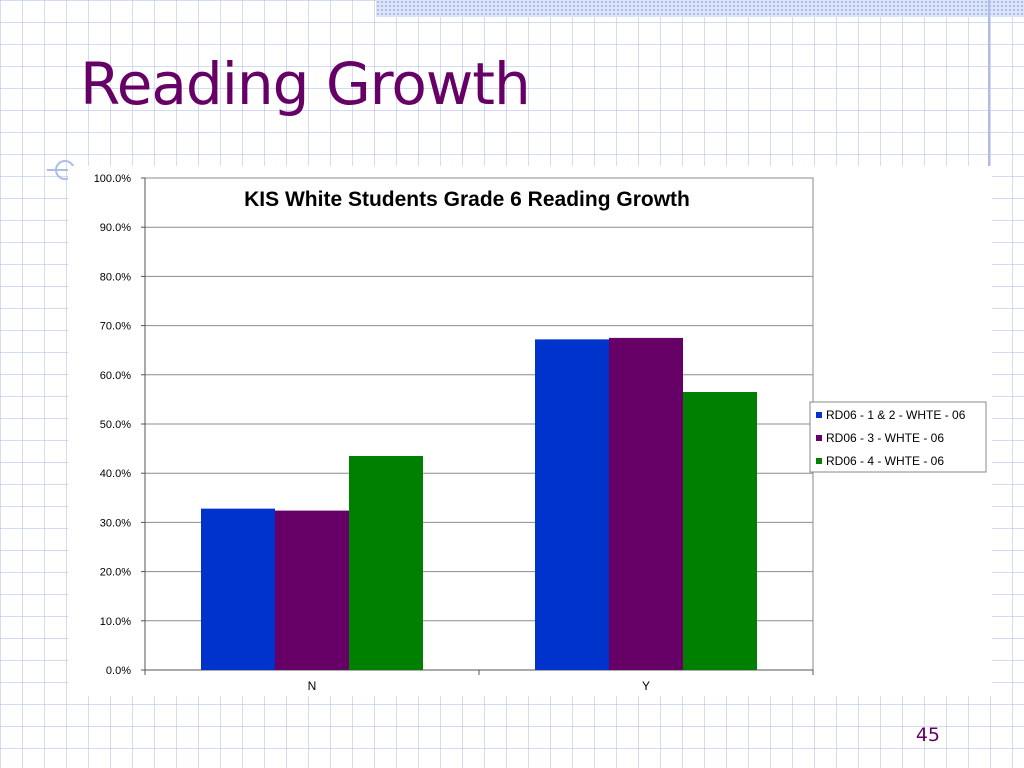 The height and width of the screenshot is (768, 1024). What do you see at coordinates (113, 179) in the screenshot?
I see `y-tick-label: 100.0%` at bounding box center [113, 179].